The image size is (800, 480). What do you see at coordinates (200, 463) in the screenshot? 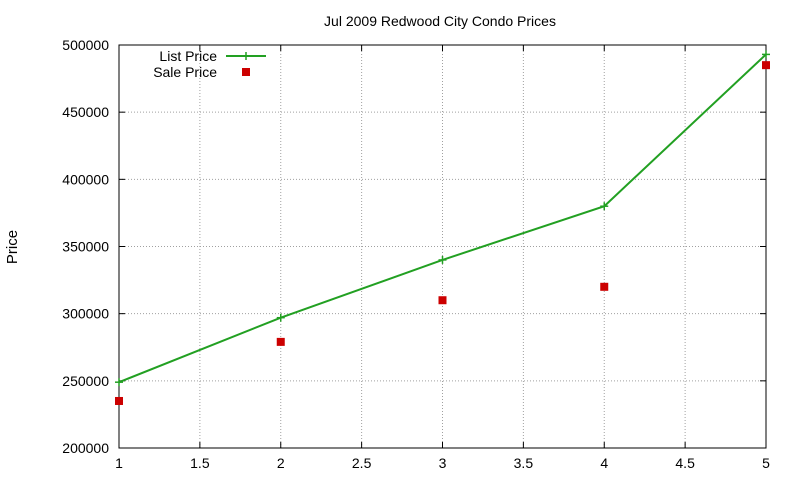
I see `x-tick-label: 1.5` at bounding box center [200, 463].